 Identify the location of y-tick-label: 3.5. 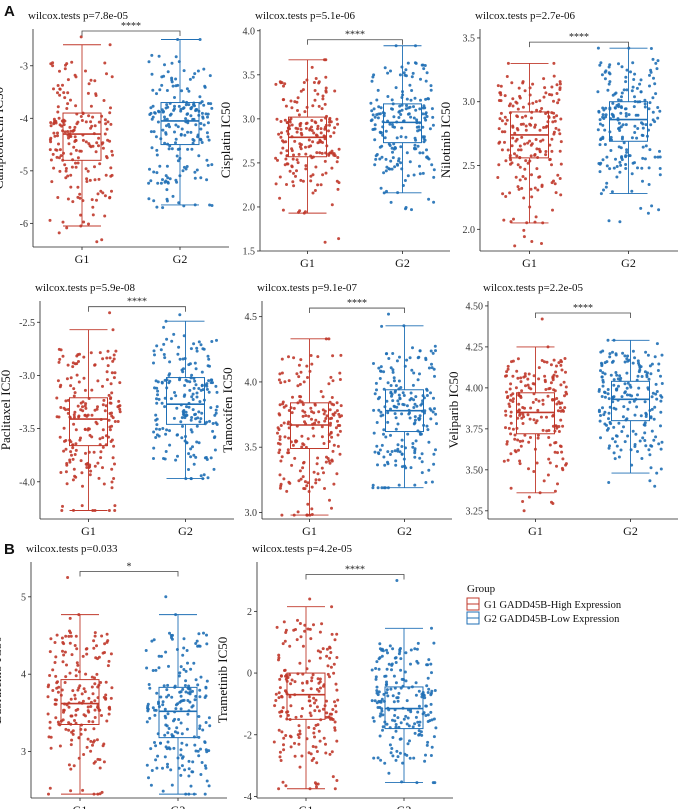
(469, 38).